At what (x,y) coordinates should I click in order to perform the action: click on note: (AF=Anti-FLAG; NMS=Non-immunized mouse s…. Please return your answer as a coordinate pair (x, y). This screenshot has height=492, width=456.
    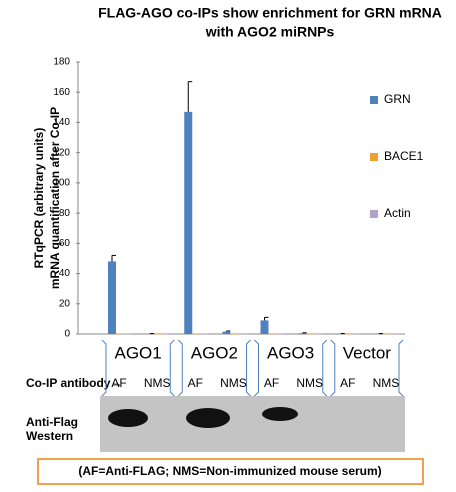
    Looking at the image, I should click on (229, 471).